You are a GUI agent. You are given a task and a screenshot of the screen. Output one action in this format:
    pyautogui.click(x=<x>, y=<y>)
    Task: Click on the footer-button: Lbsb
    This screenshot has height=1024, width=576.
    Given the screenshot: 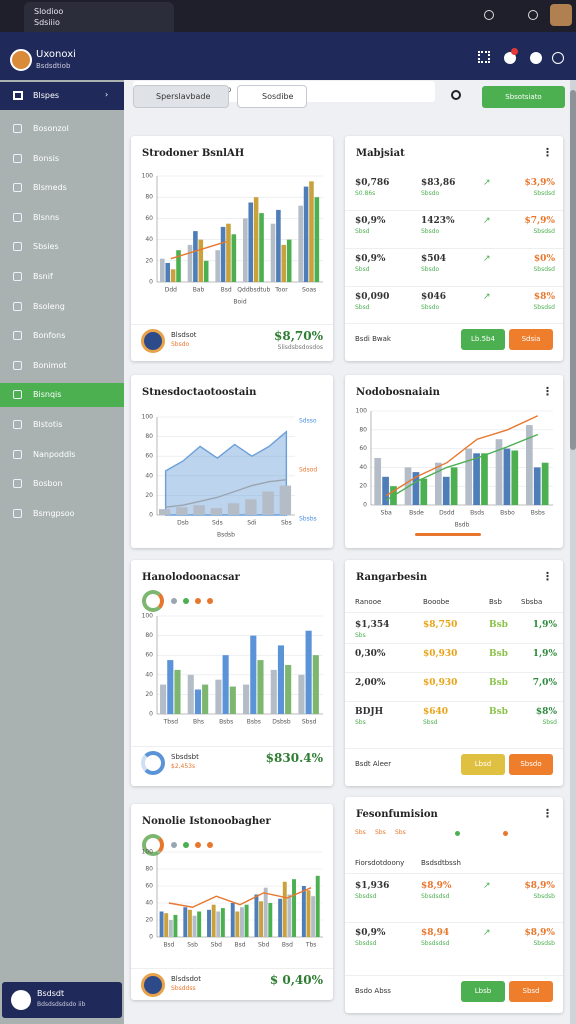 What is the action you would take?
    pyautogui.click(x=483, y=991)
    